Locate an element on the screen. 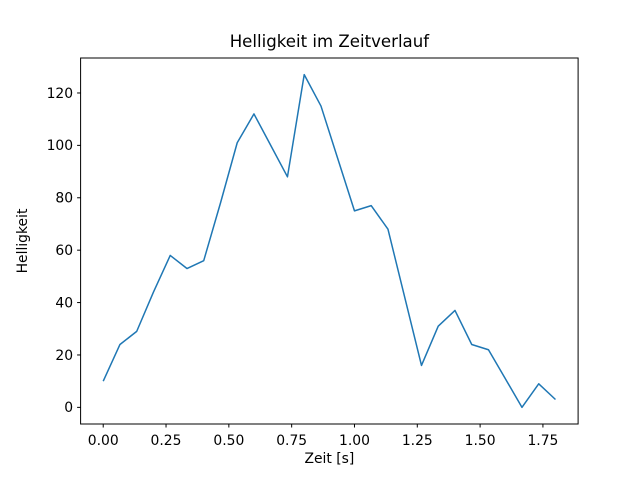 This screenshot has width=640, height=480. y-tick-label: 80 is located at coordinates (64, 199).